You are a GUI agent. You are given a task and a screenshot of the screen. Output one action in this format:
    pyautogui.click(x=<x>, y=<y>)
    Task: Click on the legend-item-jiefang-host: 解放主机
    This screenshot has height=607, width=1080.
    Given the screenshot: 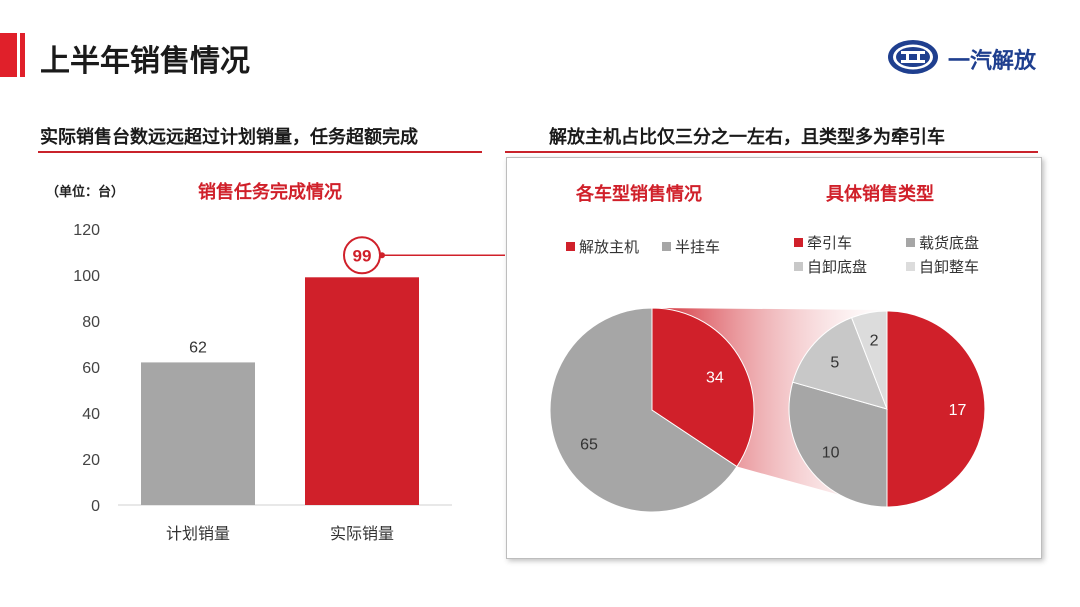 What is the action you would take?
    pyautogui.click(x=602, y=246)
    